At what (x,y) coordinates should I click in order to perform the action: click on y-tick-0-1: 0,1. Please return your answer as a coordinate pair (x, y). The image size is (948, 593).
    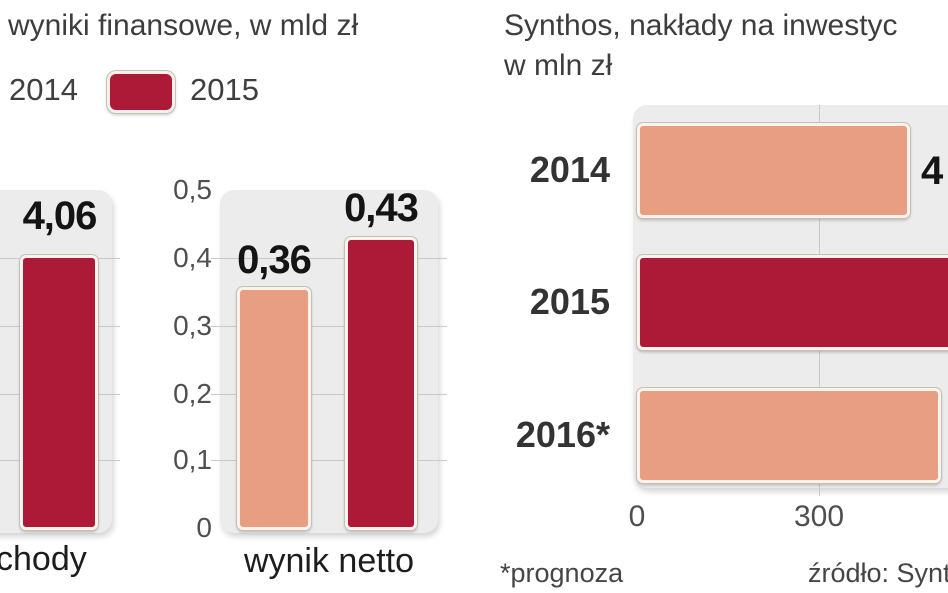
    Looking at the image, I should click on (192, 459).